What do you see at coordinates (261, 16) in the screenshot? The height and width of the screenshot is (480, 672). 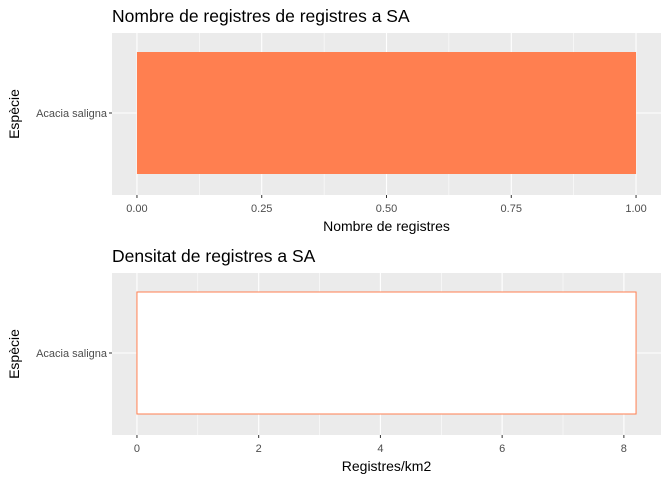 I see `chart-title: Nombre de registres de registres a SA` at bounding box center [261, 16].